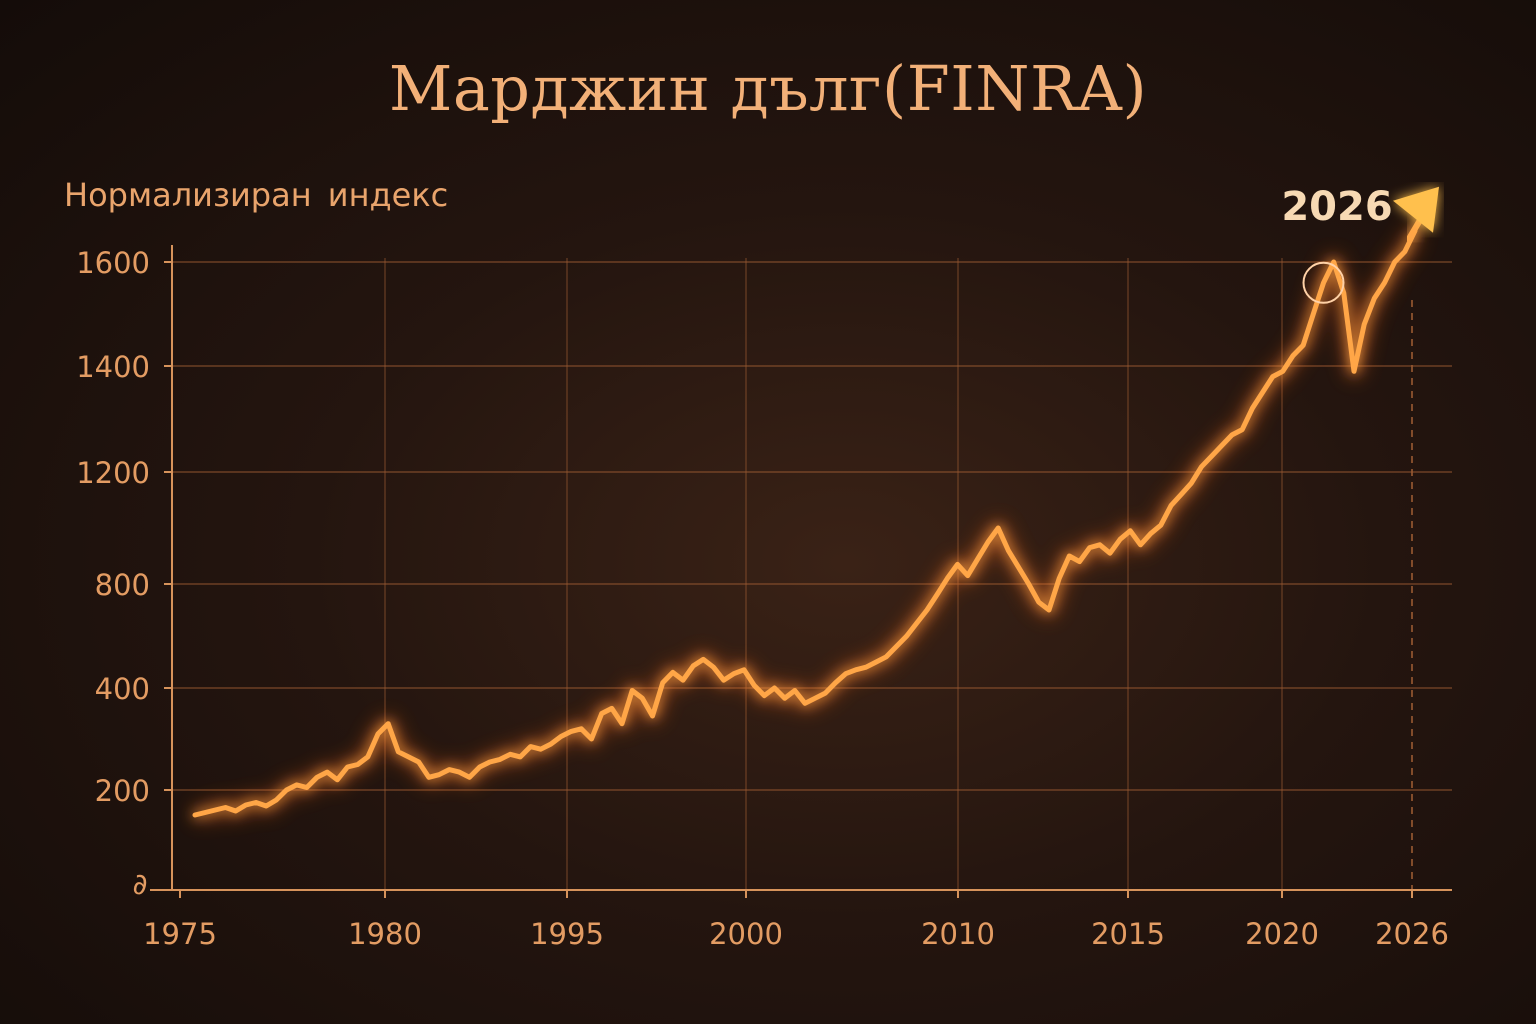  What do you see at coordinates (122, 585) in the screenshot?
I see `y-tick-label: 800` at bounding box center [122, 585].